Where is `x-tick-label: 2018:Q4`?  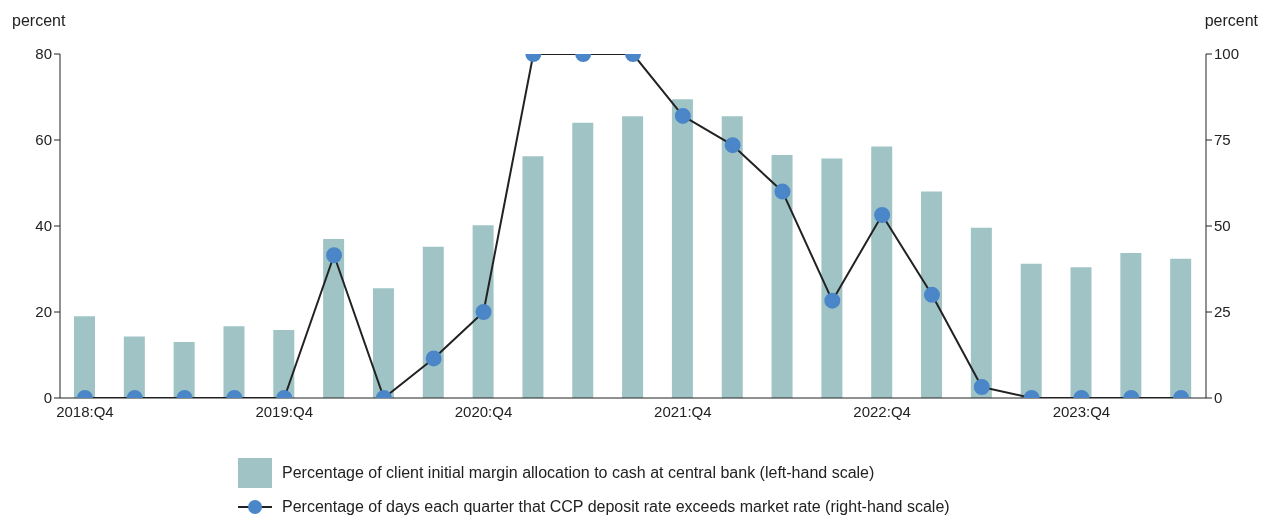 x-tick-label: 2018:Q4 is located at coordinates (85, 411).